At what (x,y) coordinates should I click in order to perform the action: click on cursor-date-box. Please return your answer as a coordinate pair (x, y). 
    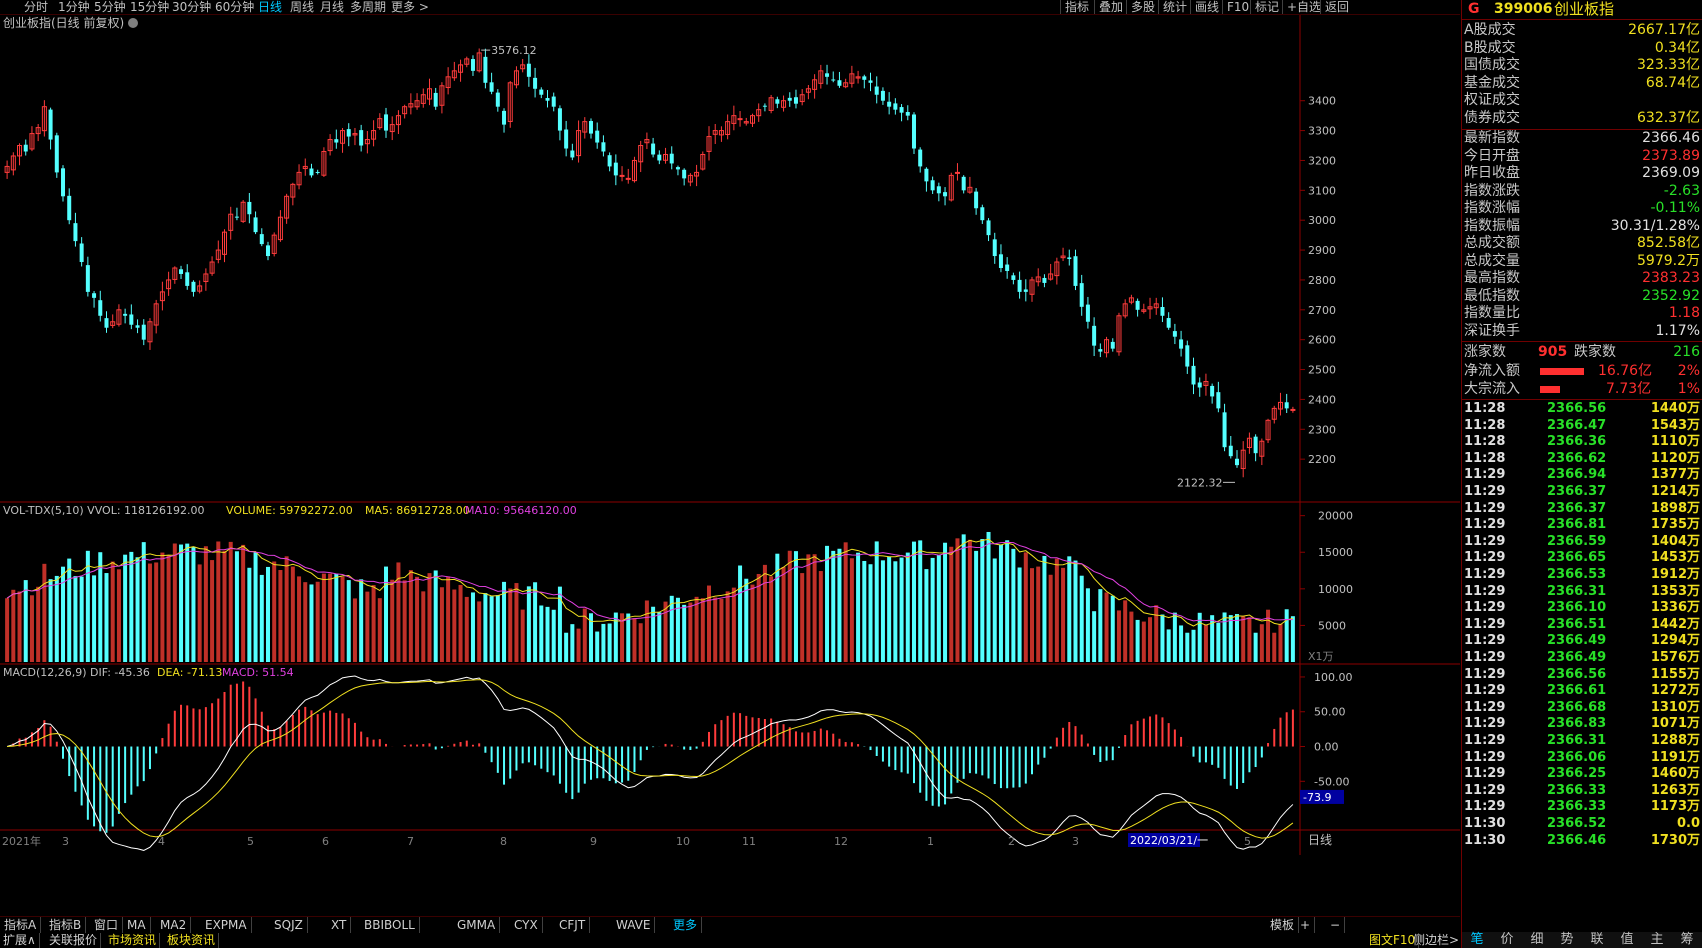
    Looking at the image, I should click on (1164, 840).